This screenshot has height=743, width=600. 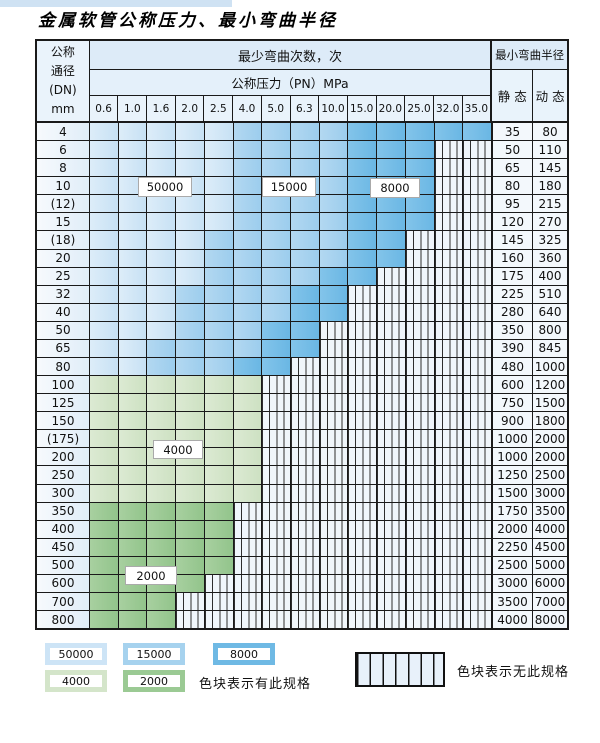 I want to click on legend-box-15000: 15000, so click(x=154, y=654).